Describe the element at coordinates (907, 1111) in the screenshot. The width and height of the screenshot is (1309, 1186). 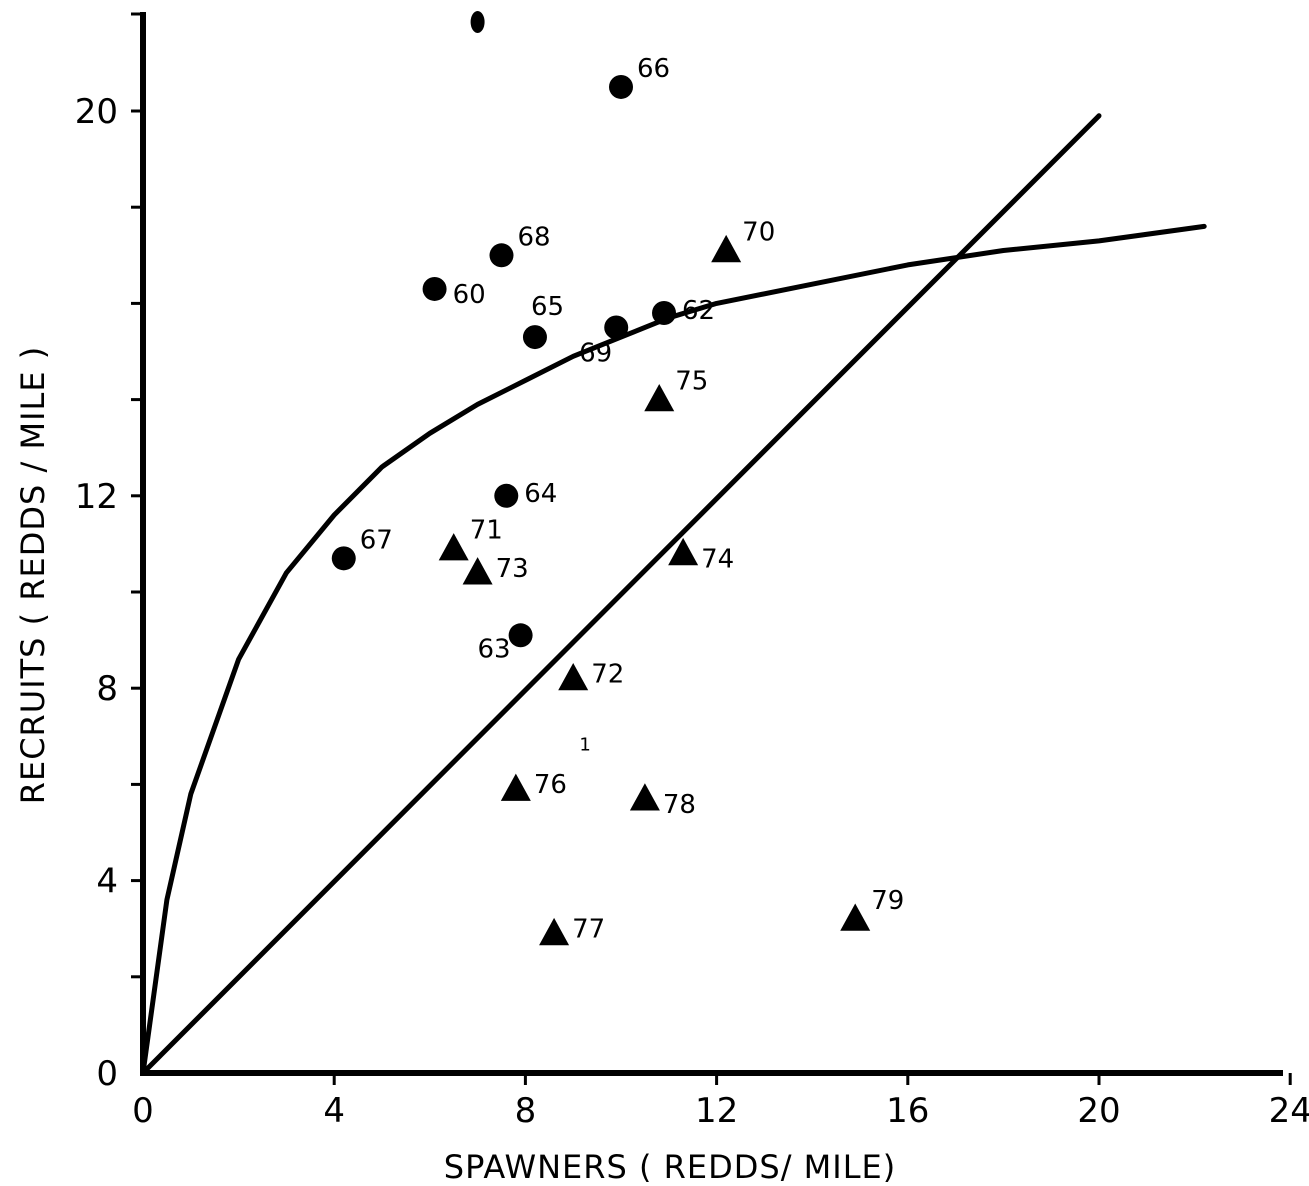
I see `x-tick-label: 16` at that location.